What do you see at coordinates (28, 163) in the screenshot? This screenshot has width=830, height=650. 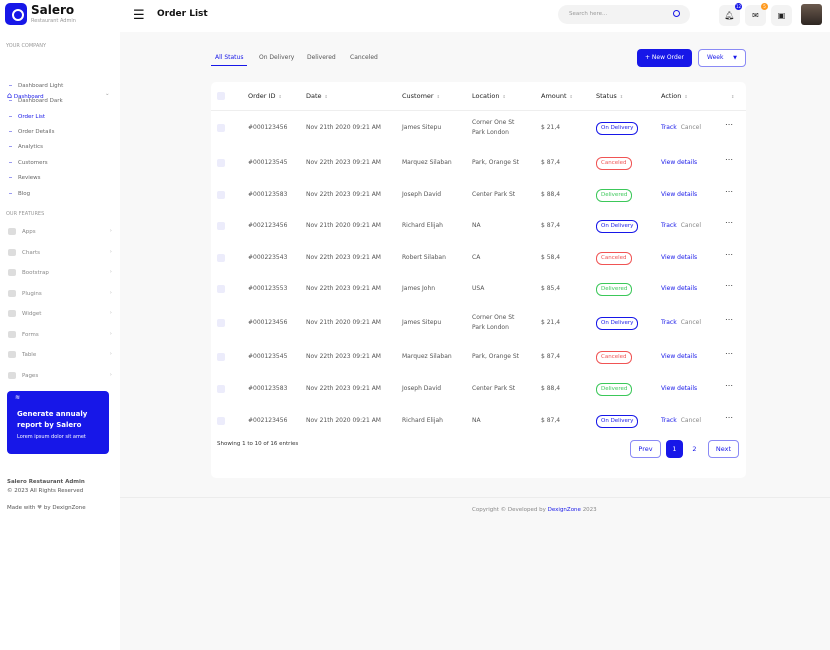 I see `sidebar-item-customers: Customers` at bounding box center [28, 163].